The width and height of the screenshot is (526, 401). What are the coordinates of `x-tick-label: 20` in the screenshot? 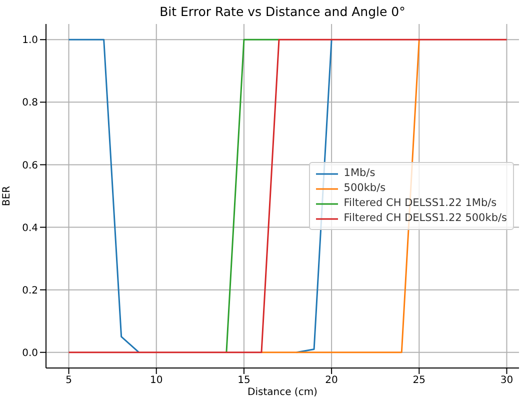 It's located at (331, 380).